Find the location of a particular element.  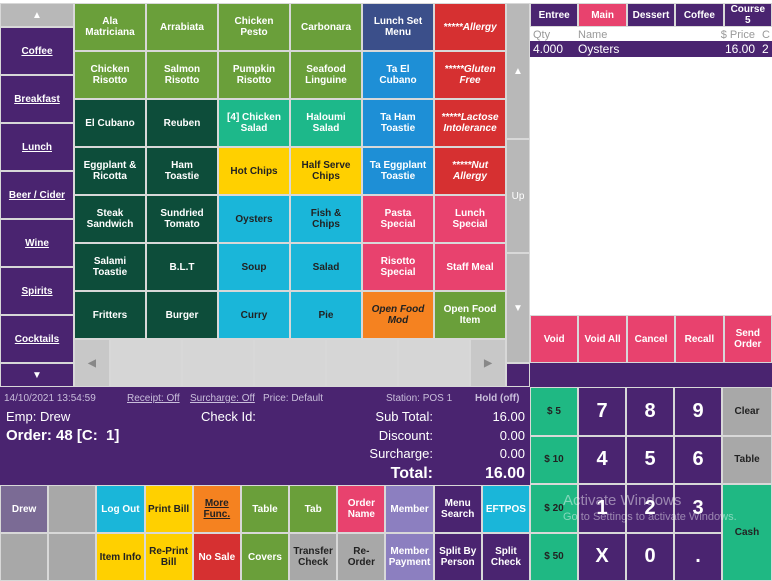

numpad-key: 7 is located at coordinates (602, 411).